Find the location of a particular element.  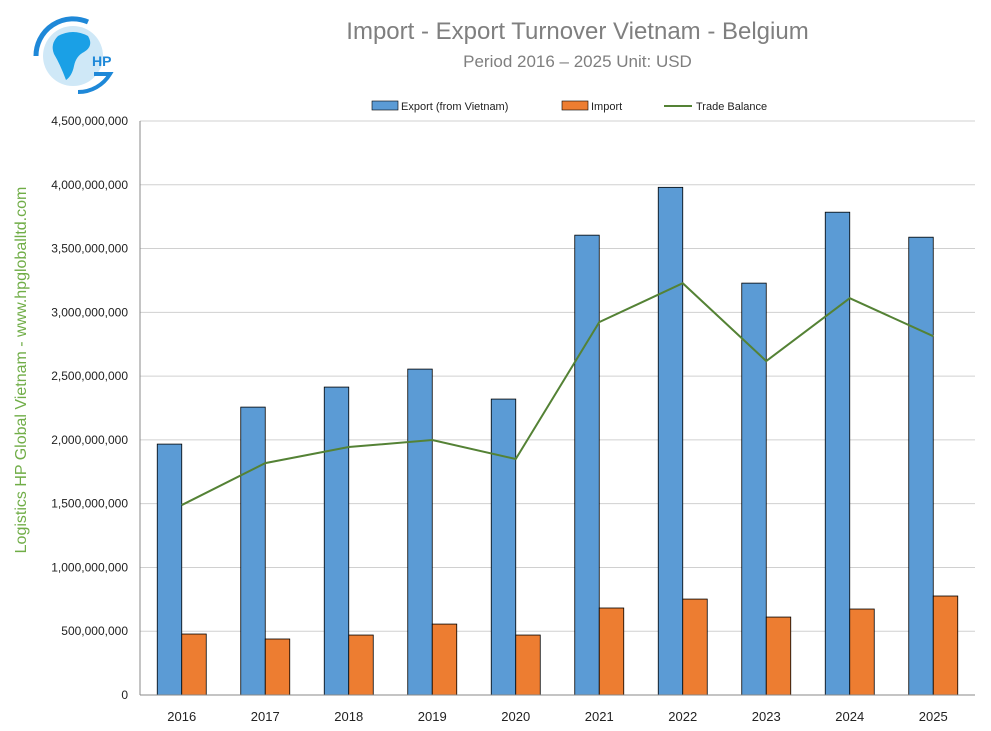

import-bar-2022 is located at coordinates (695, 647).